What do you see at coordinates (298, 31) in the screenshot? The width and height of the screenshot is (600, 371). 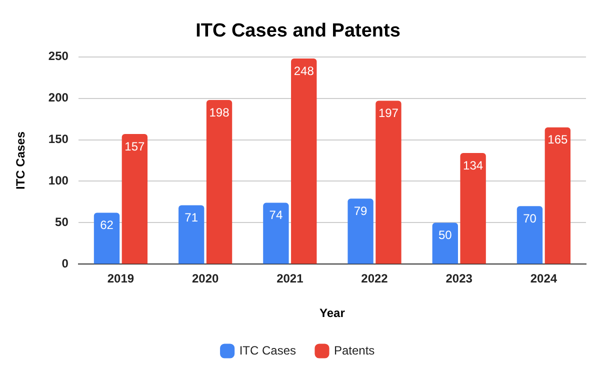 I see `chart-title: ITC Cases and Patents` at bounding box center [298, 31].